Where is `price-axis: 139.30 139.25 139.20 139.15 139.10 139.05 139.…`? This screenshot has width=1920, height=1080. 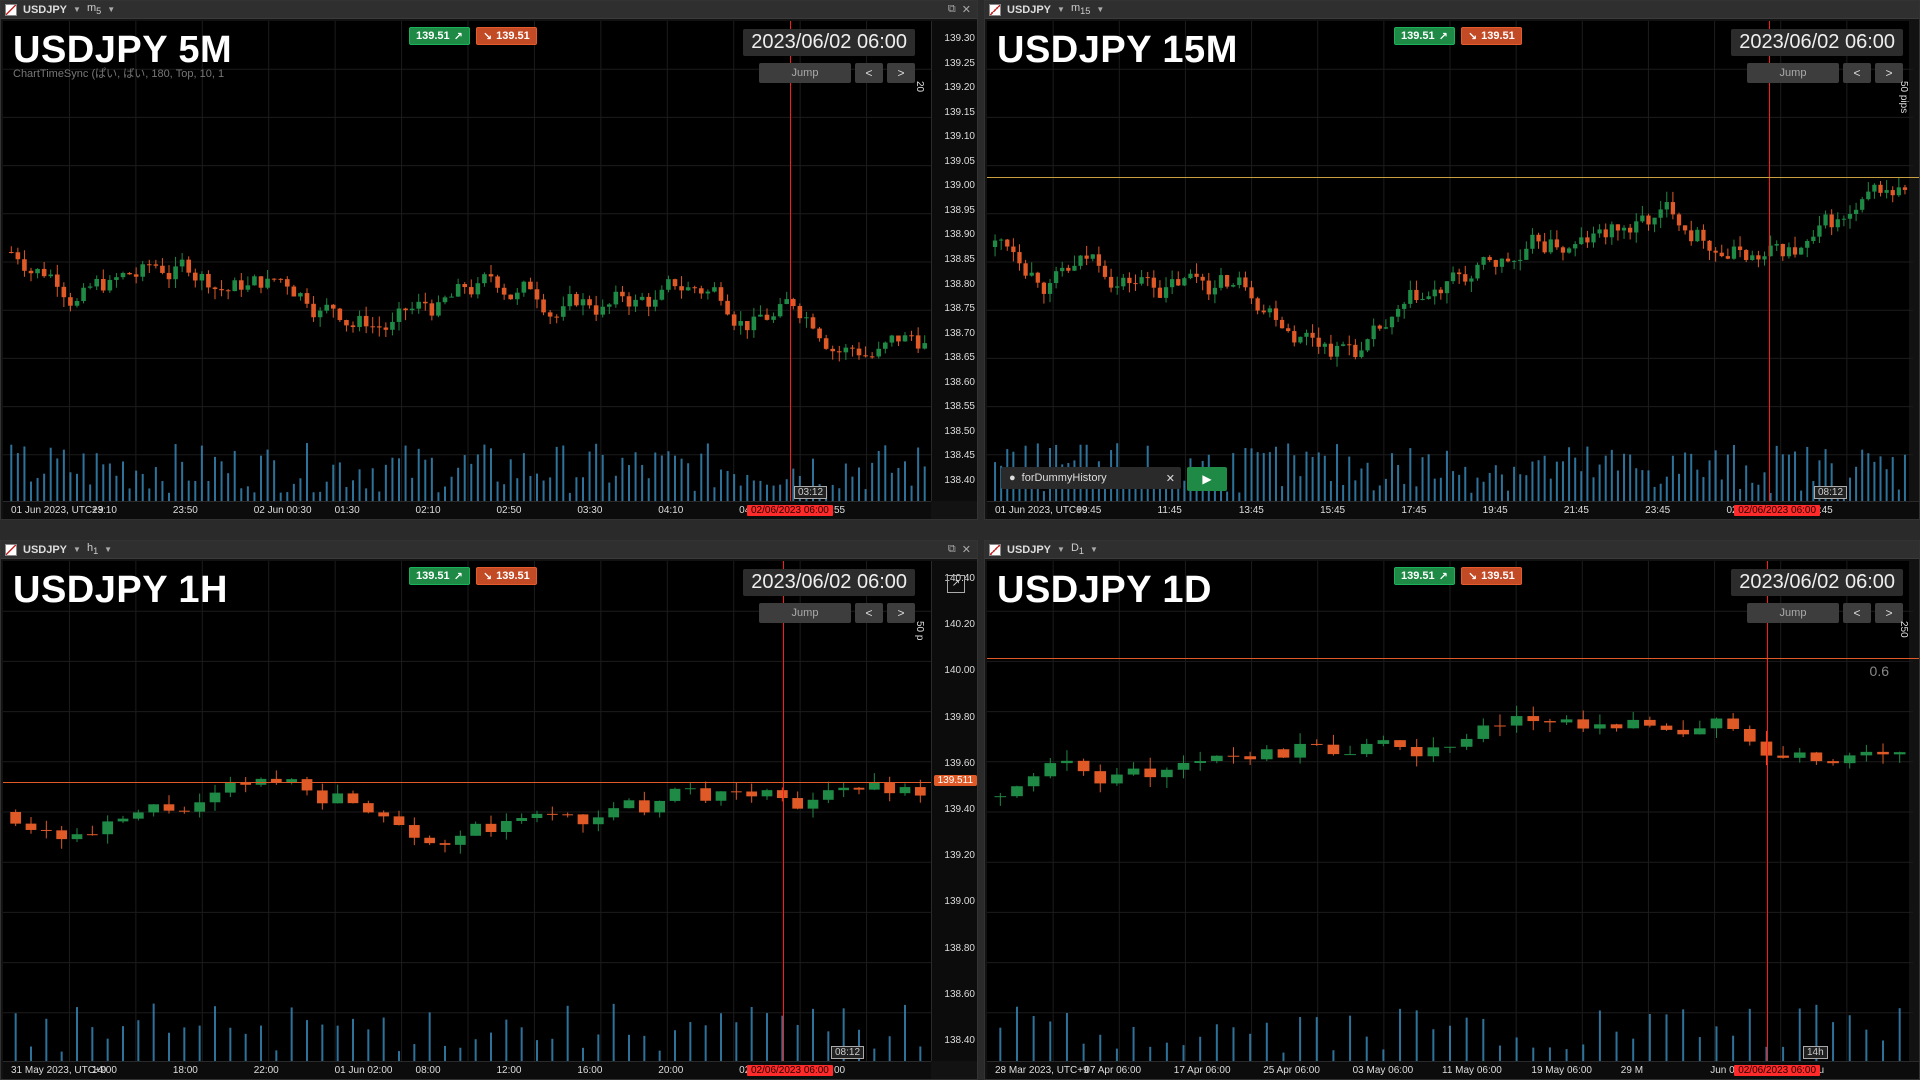
price-axis: 139.30 139.25 139.20 139.15 139.10 139.05 139.… is located at coordinates (954, 261).